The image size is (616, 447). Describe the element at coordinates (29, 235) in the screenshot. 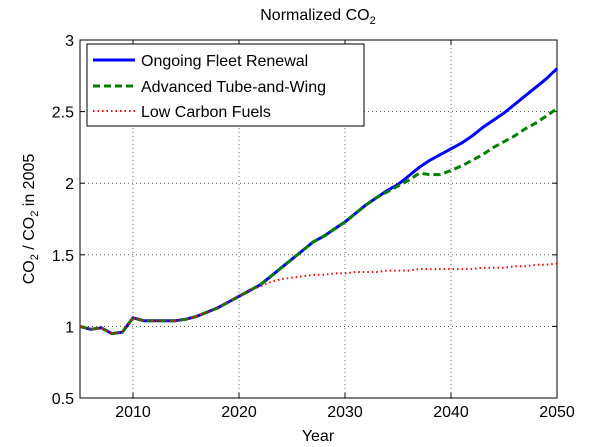

I see `y-axis-label-part: / CO` at that location.